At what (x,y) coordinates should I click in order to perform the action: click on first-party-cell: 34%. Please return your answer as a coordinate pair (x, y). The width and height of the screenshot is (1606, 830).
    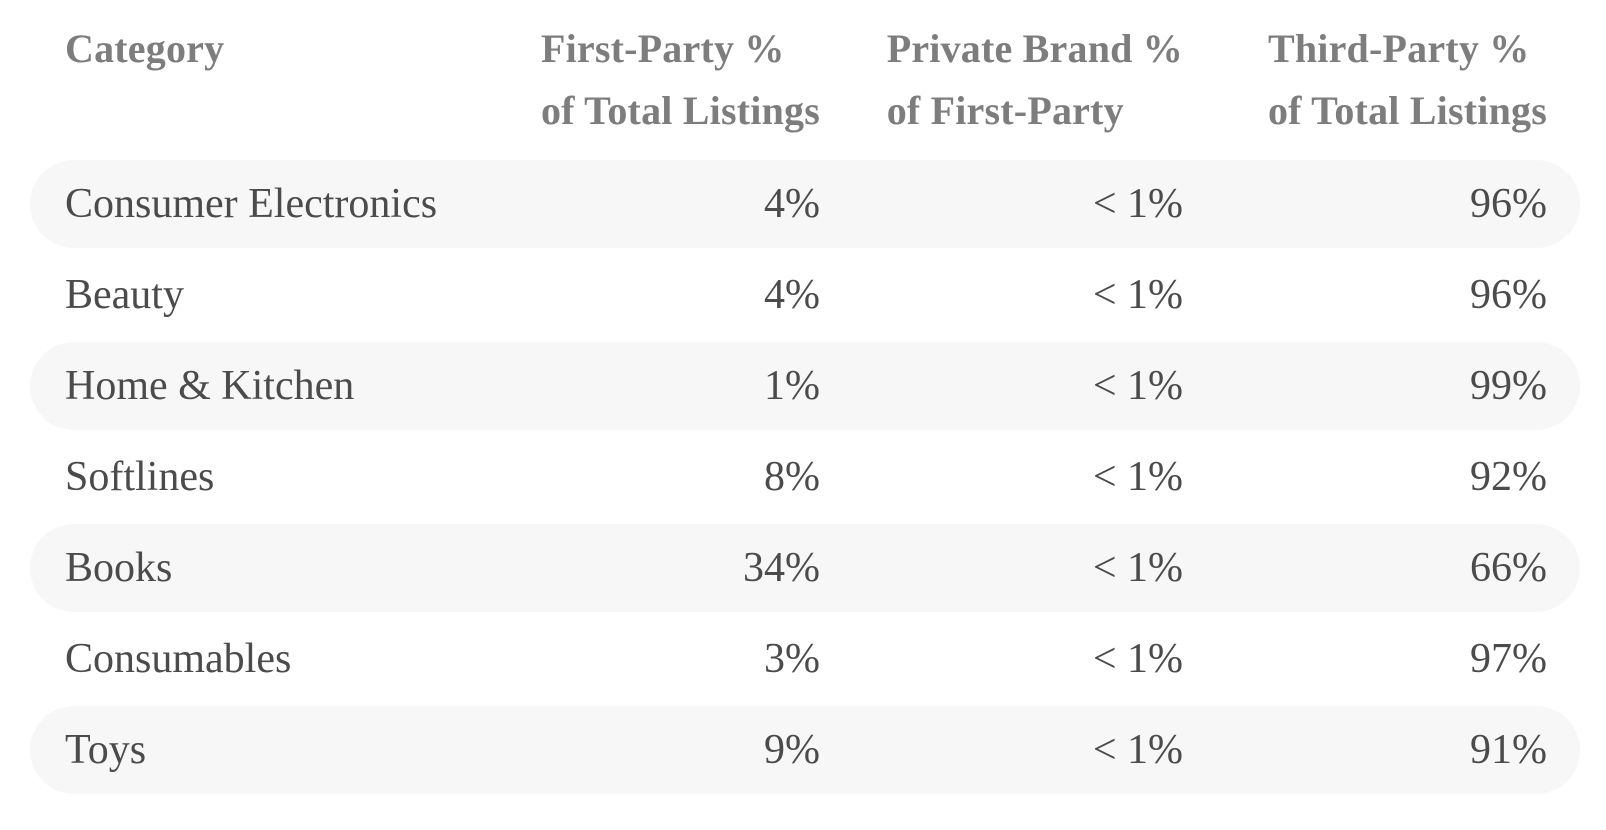
    Looking at the image, I should click on (655, 568).